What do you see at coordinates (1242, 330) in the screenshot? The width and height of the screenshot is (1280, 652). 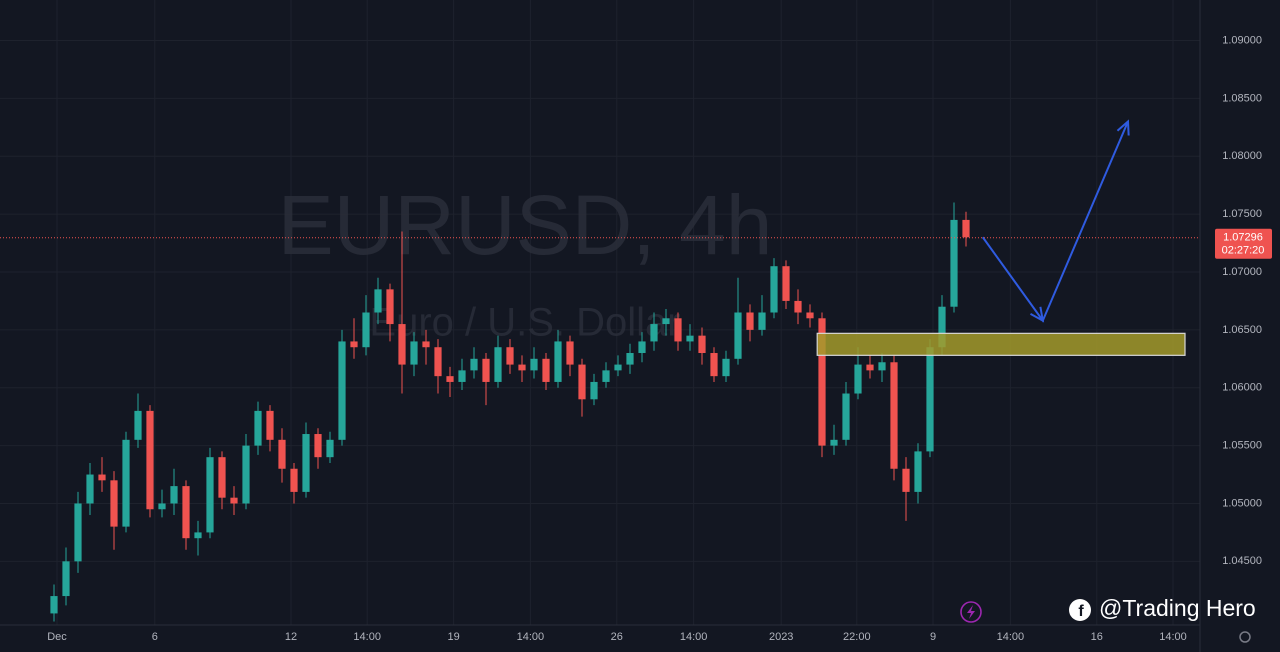 I see `y-tick-label: 1.06500` at bounding box center [1242, 330].